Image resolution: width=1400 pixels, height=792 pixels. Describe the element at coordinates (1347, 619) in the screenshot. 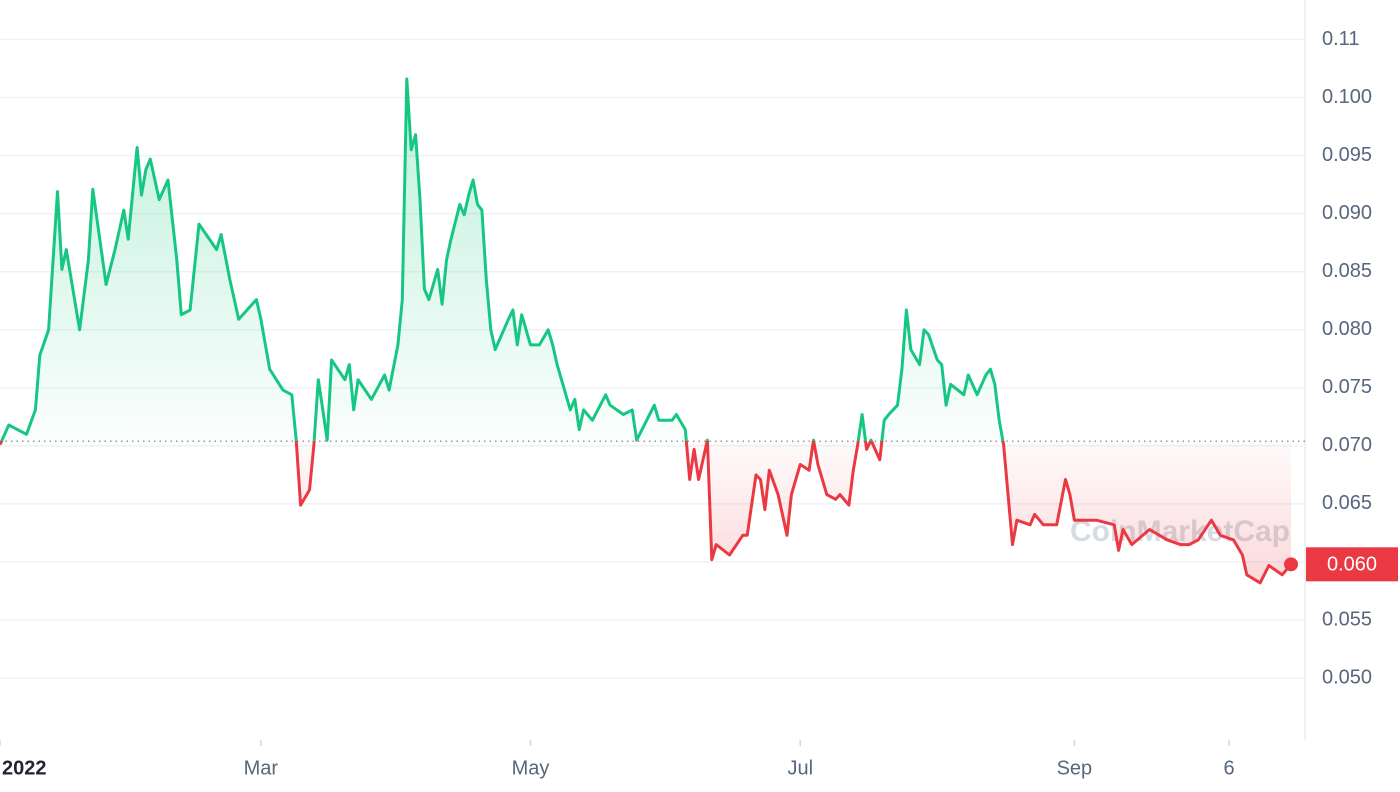

I see `y-tick-label: 0.055` at that location.